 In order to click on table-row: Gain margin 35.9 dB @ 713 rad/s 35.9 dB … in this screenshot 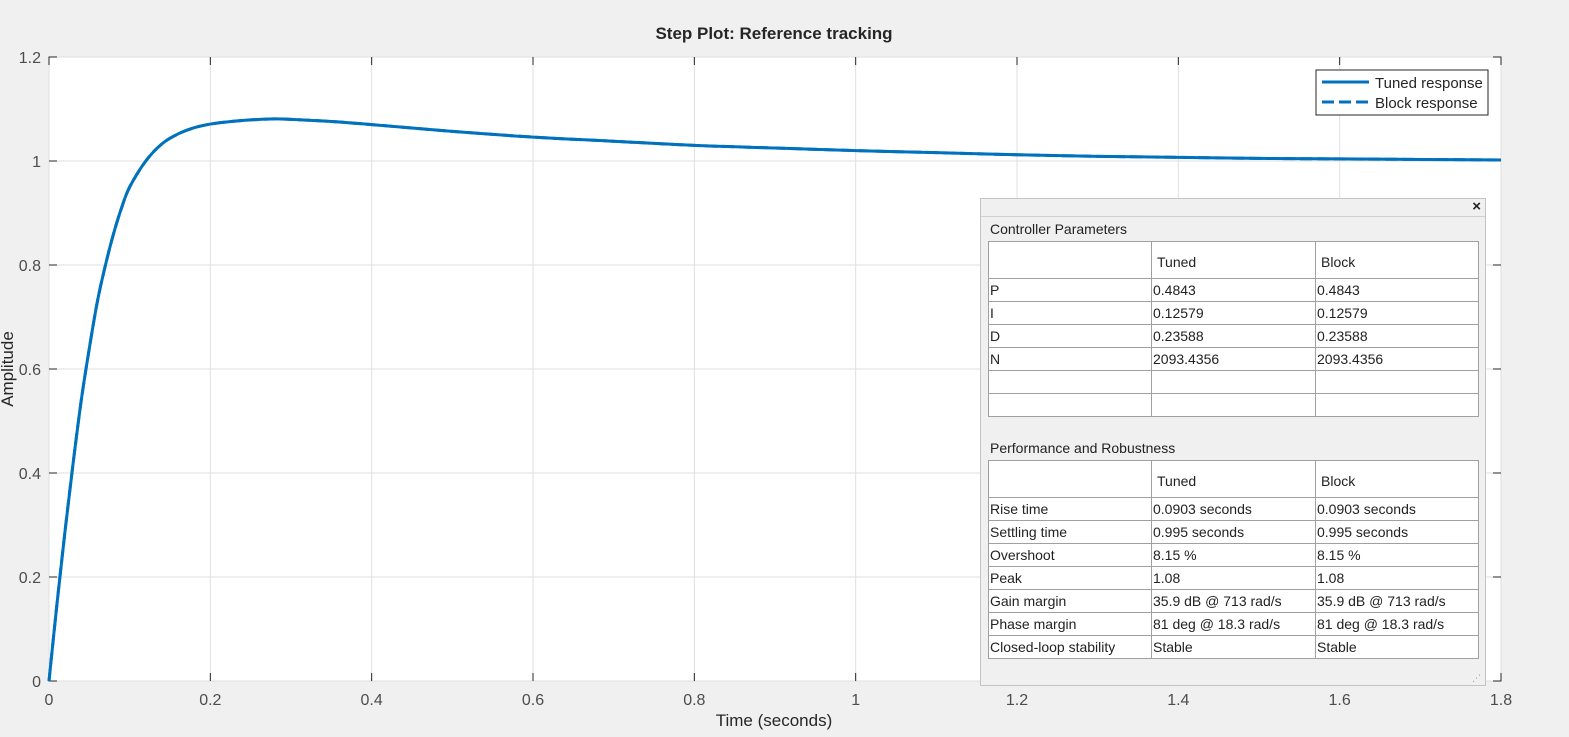, I will do `click(1233, 601)`.